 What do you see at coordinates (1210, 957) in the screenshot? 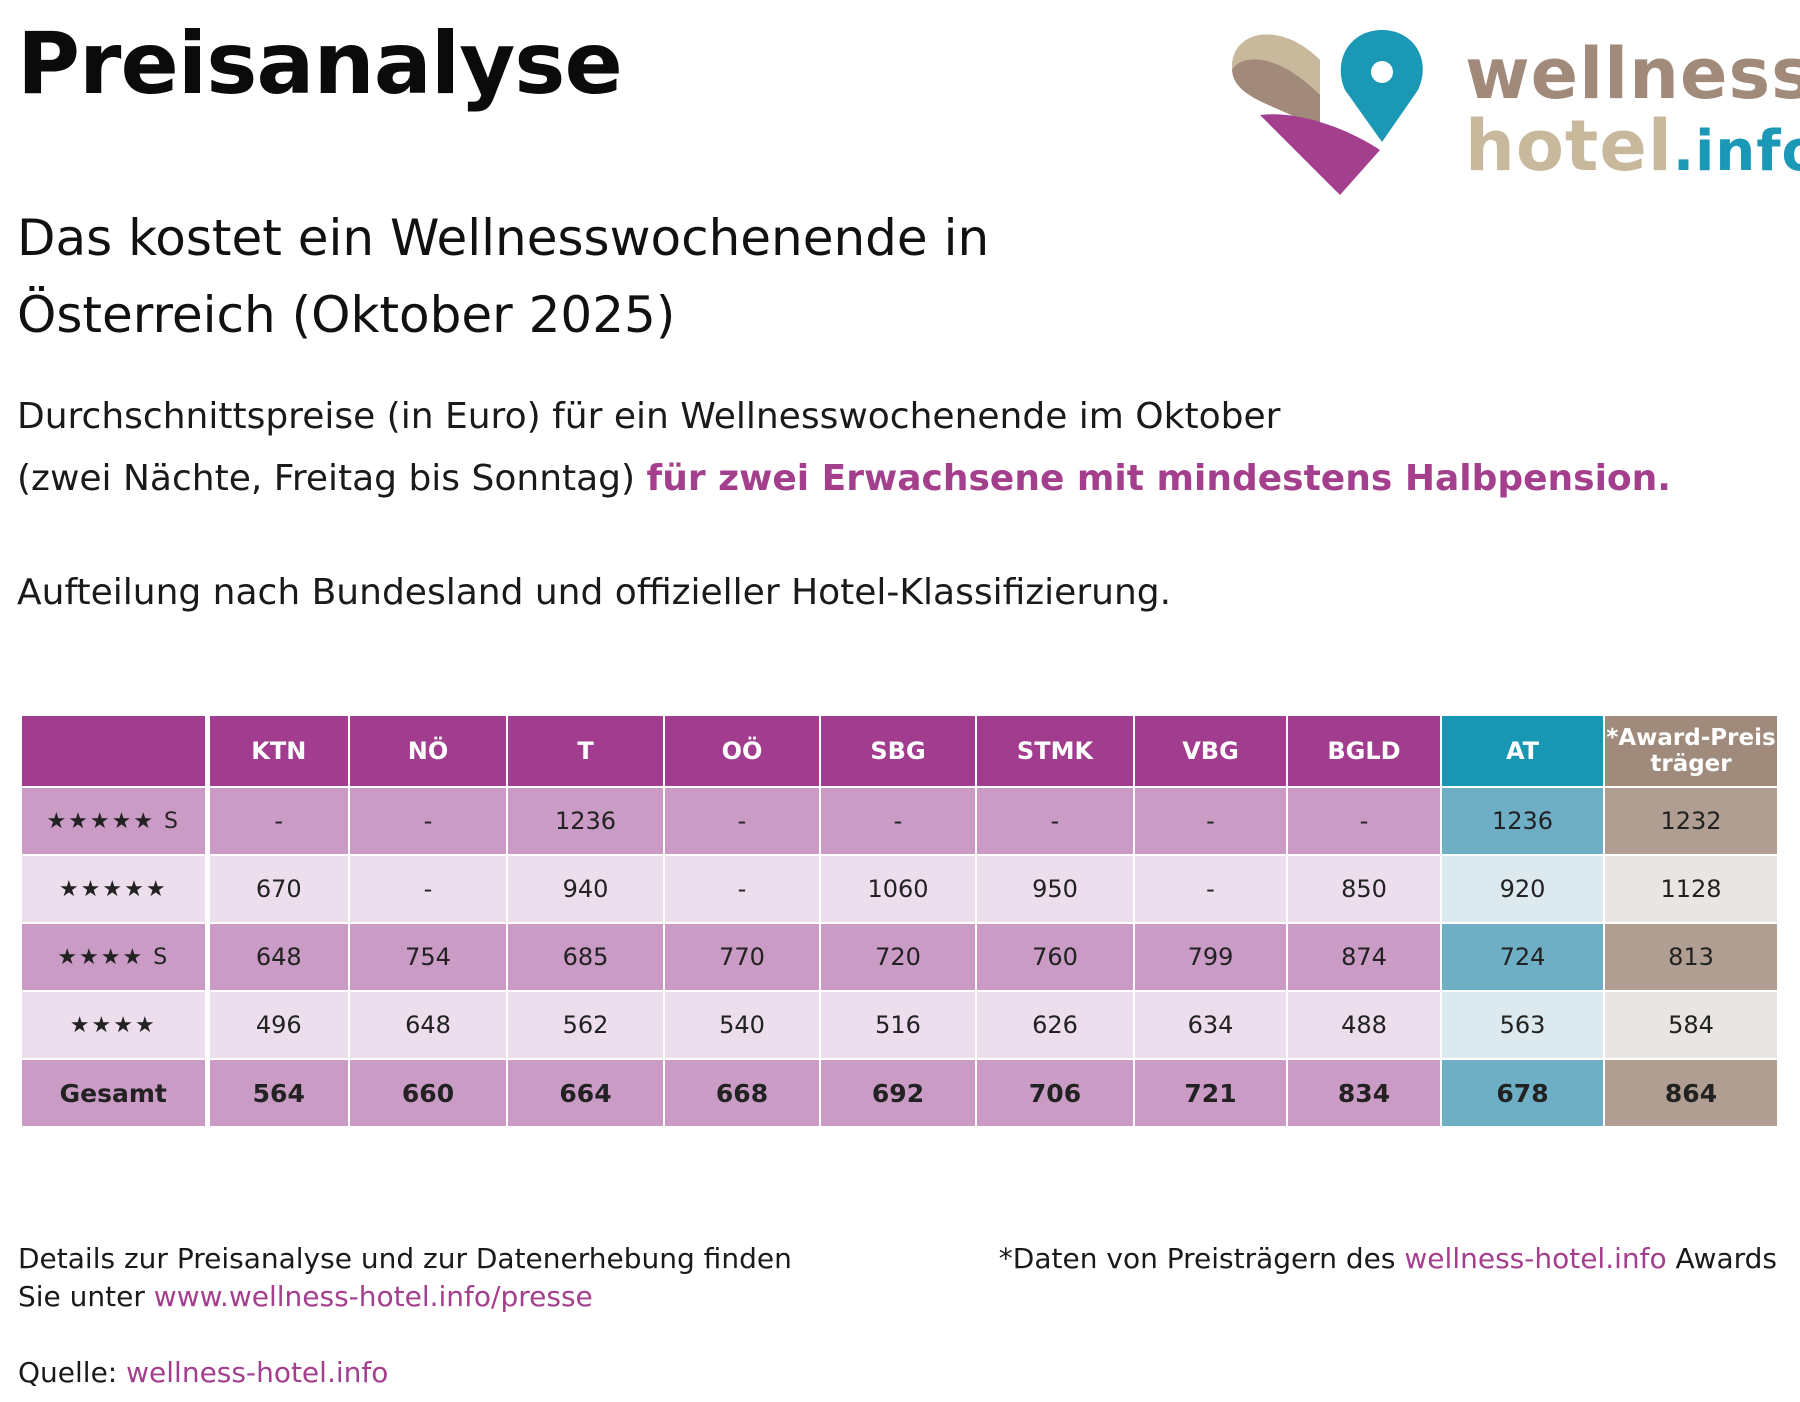
I see `table-cell: 799` at bounding box center [1210, 957].